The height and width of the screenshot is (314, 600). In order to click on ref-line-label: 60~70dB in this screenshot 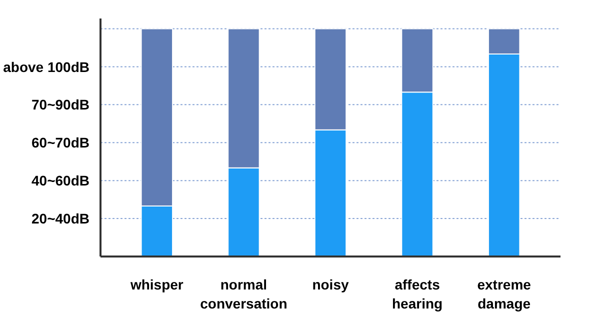, I will do `click(61, 142)`.